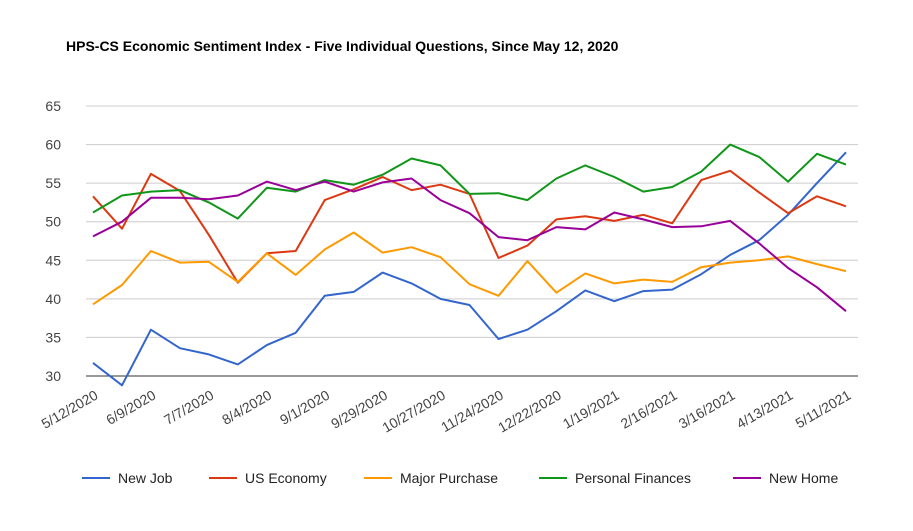 Image resolution: width=913 pixels, height=531 pixels. What do you see at coordinates (70, 409) in the screenshot?
I see `x-tick-label: 5/12/2020` at bounding box center [70, 409].